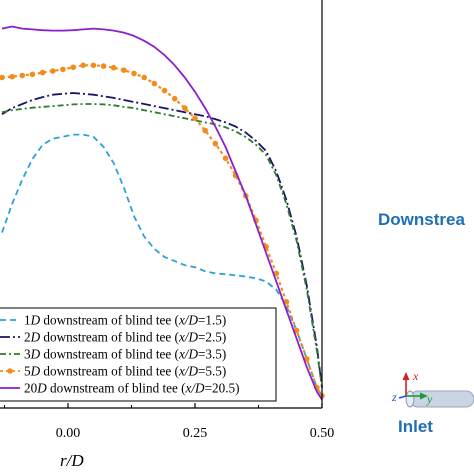  Describe the element at coordinates (125, 320) in the screenshot. I see `legend-label-0: 1D downstream of blind tee (x/D=1.5)` at that location.